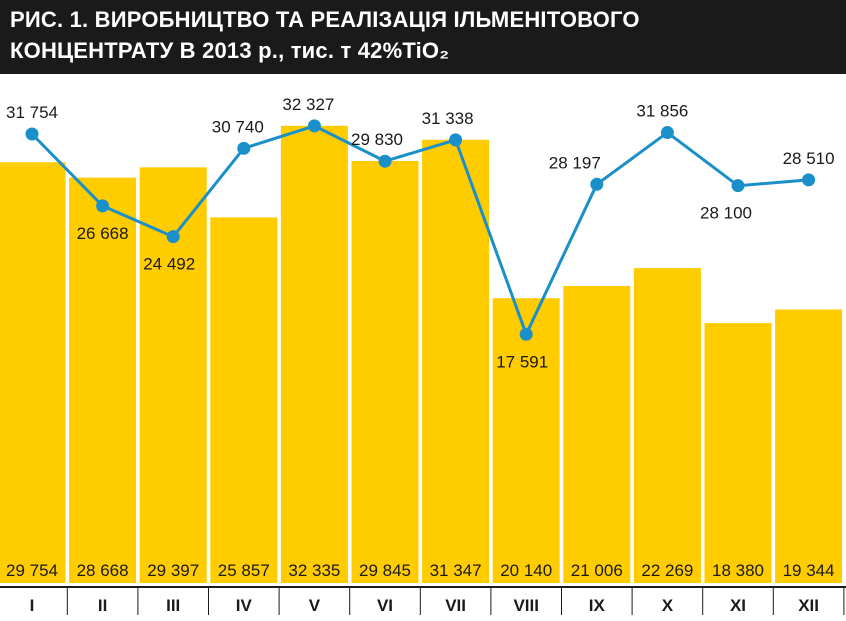 The image size is (846, 621). What do you see at coordinates (726, 213) in the screenshot?
I see `line-value-label: 28 100` at bounding box center [726, 213].